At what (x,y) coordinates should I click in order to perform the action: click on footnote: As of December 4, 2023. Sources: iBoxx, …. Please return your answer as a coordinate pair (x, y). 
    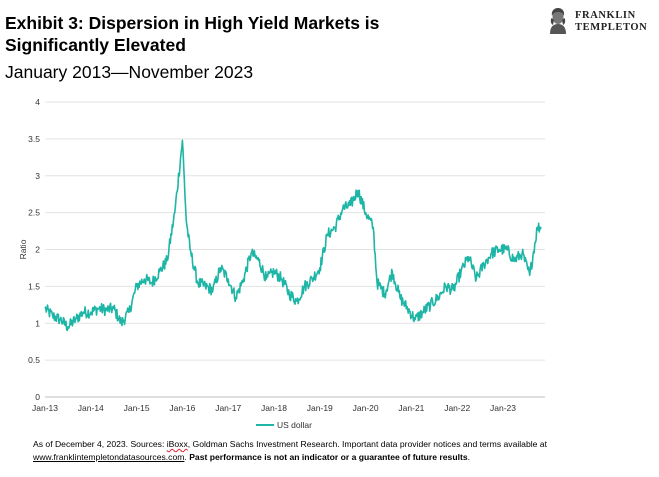
    Looking at the image, I should click on (344, 451).